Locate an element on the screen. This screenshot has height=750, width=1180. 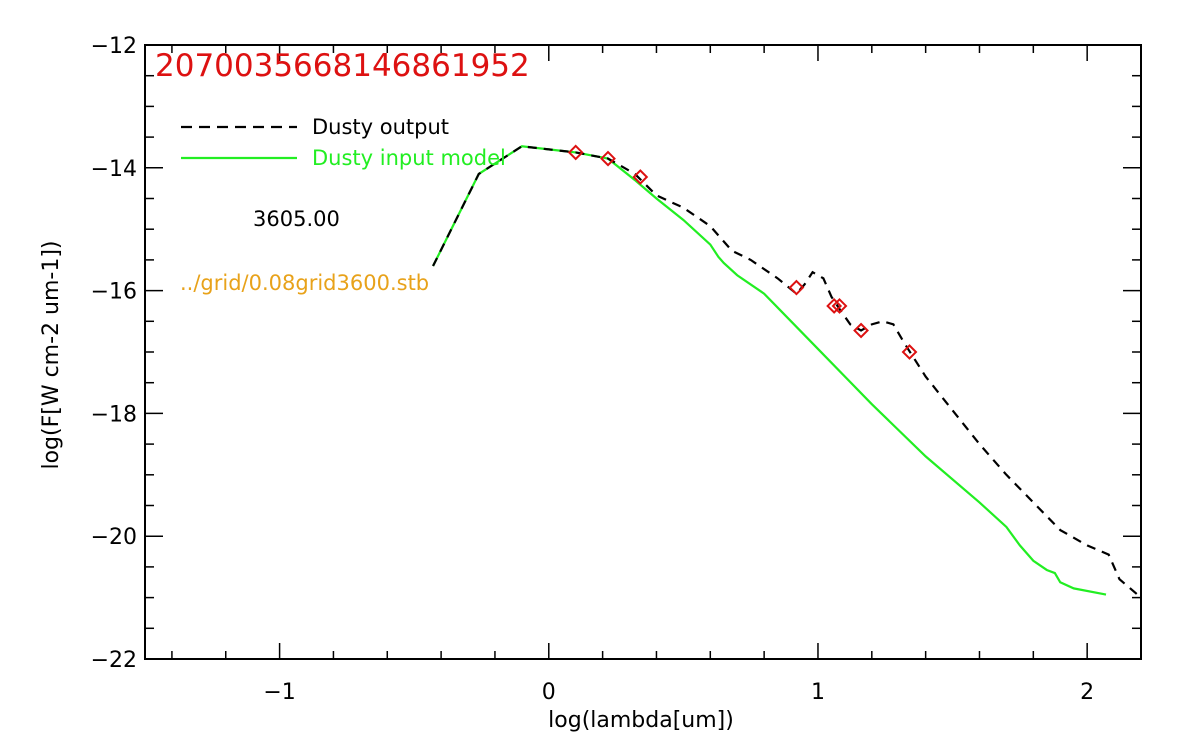
temperature-label: 3605.00 is located at coordinates (296, 219).